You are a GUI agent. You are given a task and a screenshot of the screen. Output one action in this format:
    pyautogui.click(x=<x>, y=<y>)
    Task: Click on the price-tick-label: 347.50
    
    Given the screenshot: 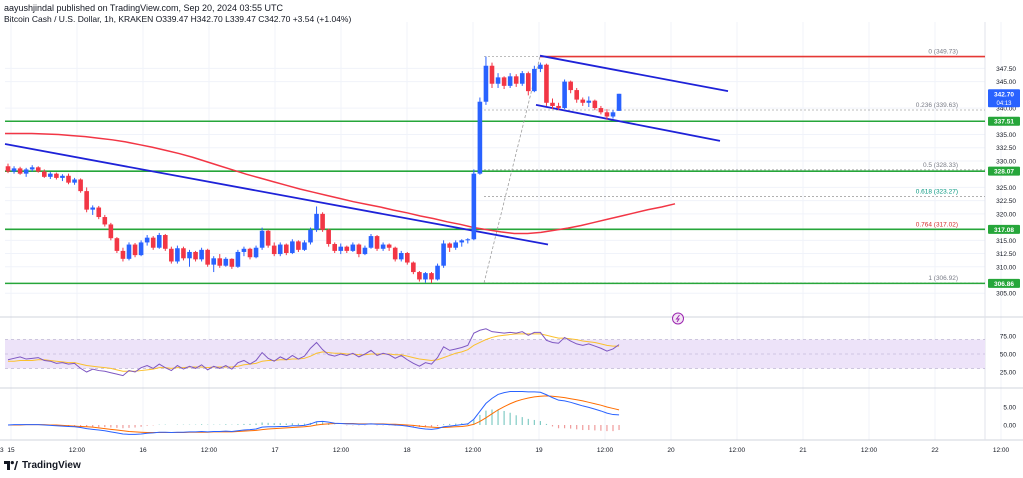 What is the action you would take?
    pyautogui.click(x=1006, y=69)
    